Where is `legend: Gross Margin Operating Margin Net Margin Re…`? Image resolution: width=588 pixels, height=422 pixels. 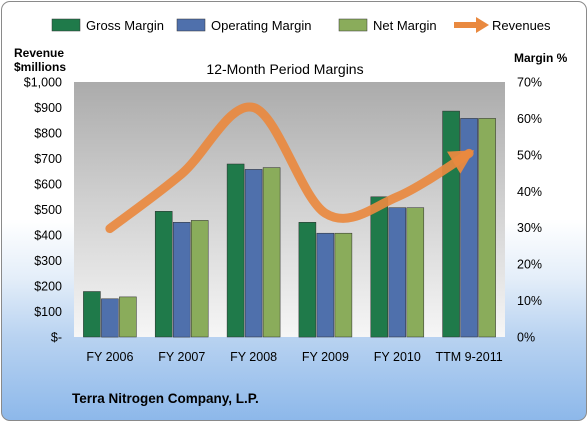
legend: Gross Margin Operating Margin Net Margin Re… is located at coordinates (301, 25).